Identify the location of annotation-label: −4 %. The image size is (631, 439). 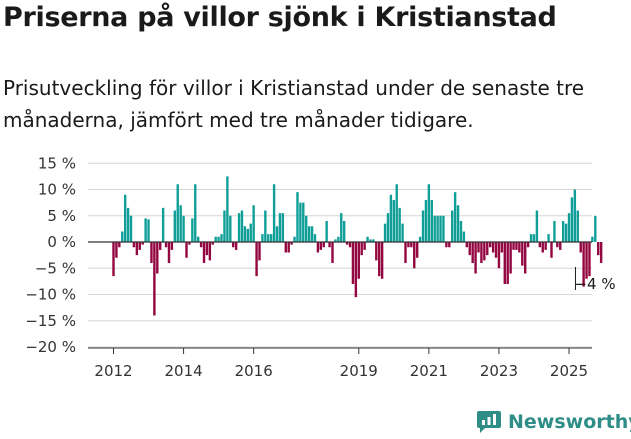
(594, 284).